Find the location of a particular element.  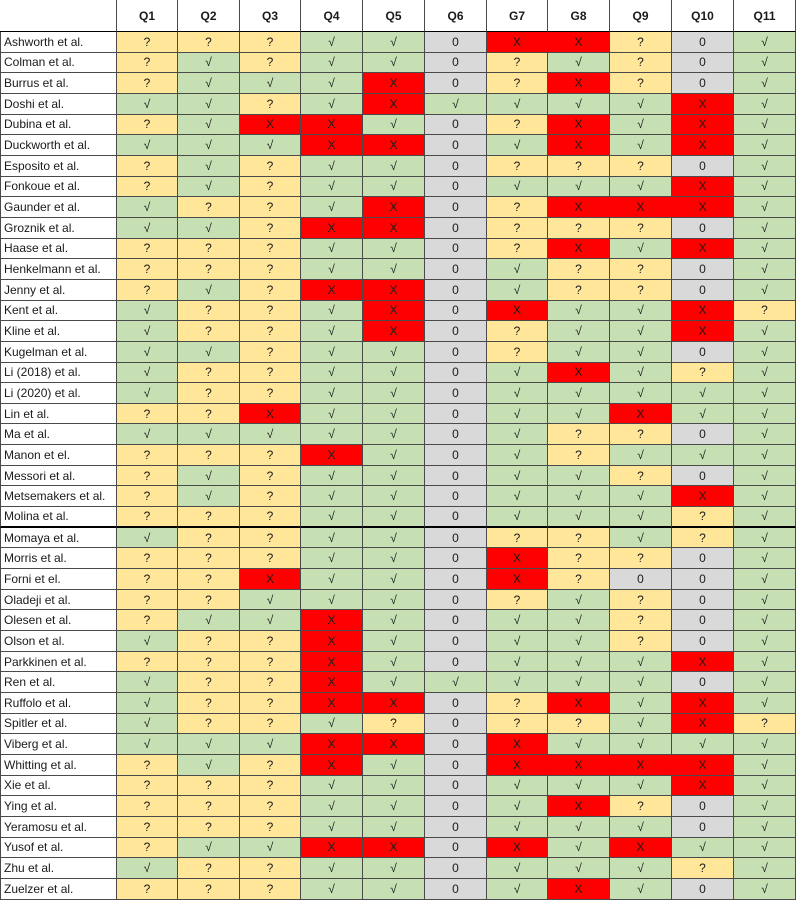

study-name: Zuelzer et al. is located at coordinates (58, 889).